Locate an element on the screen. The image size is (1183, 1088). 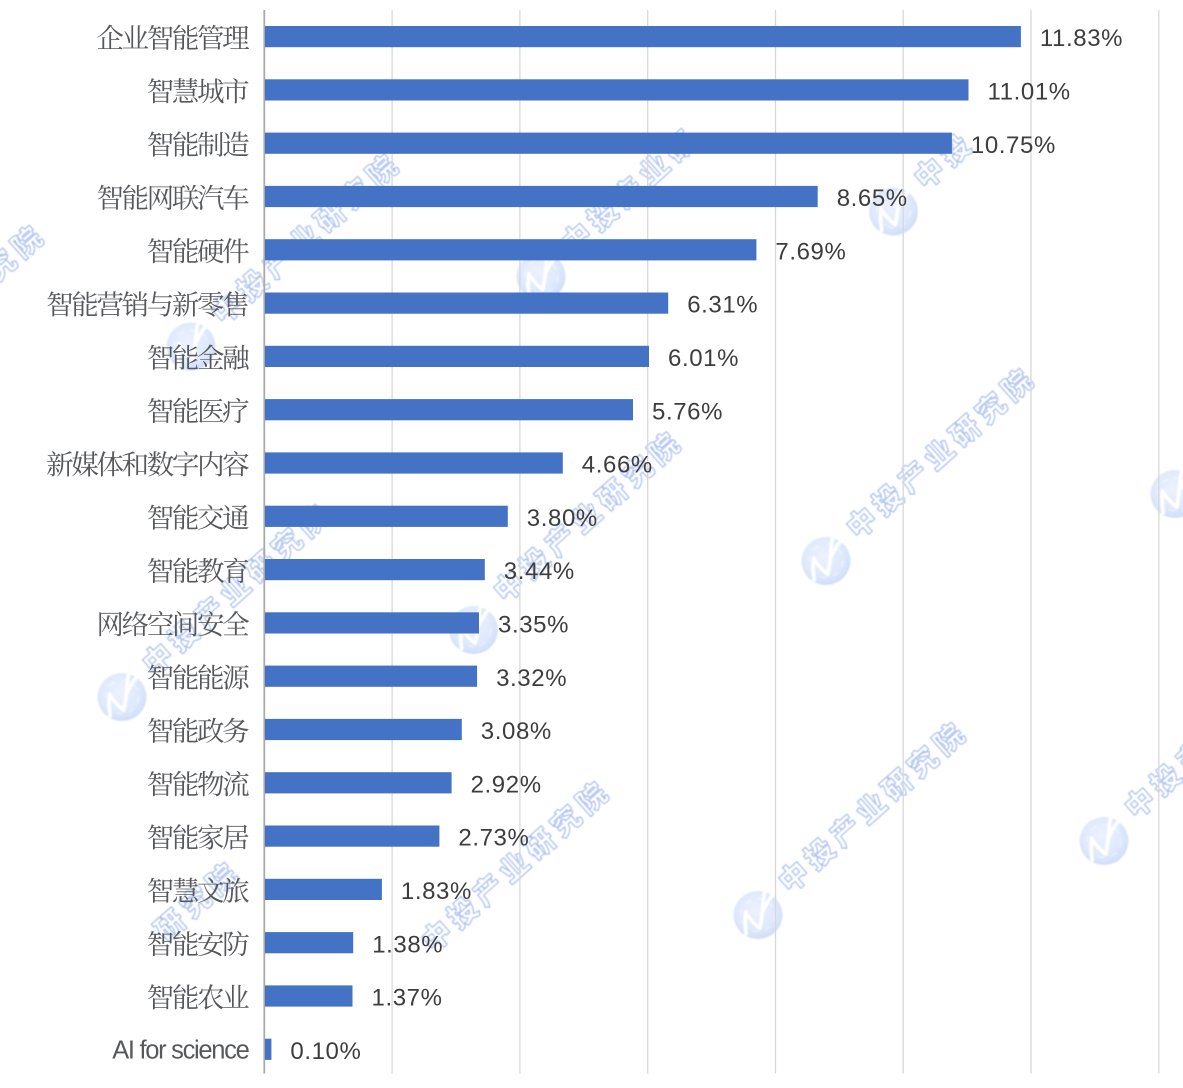
svg-text: 0.10% is located at coordinates (325, 1051).